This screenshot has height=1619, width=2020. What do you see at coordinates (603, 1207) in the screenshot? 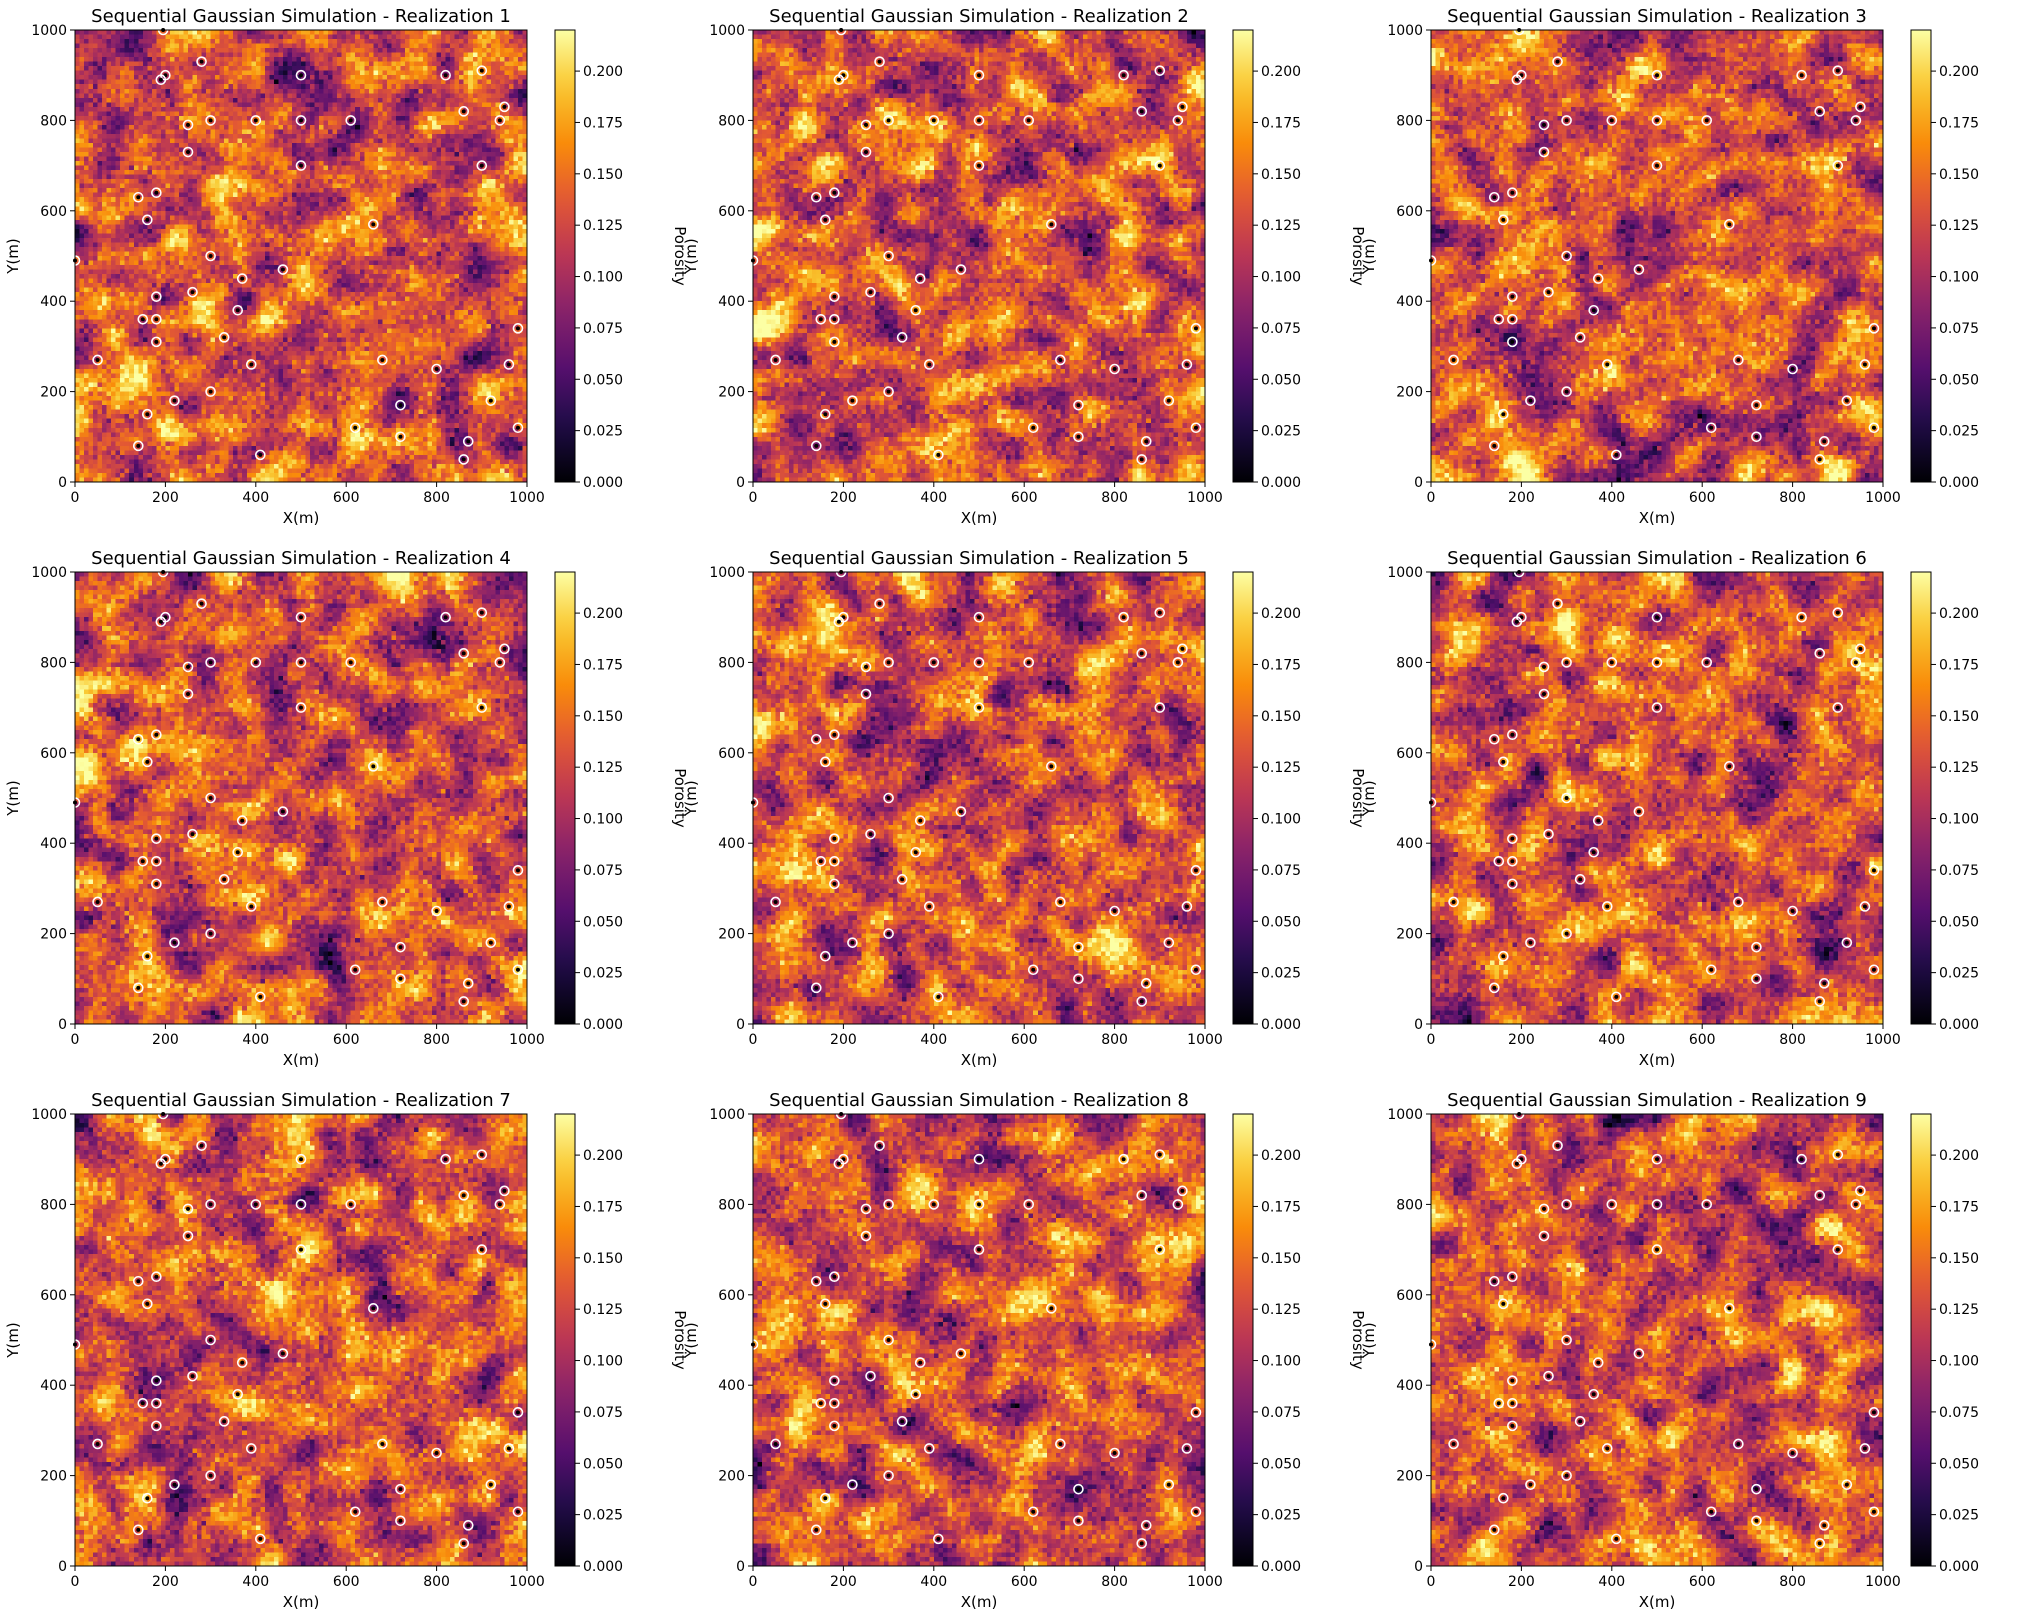
I see `colorbar-tick-label: 0.175` at bounding box center [603, 1207].